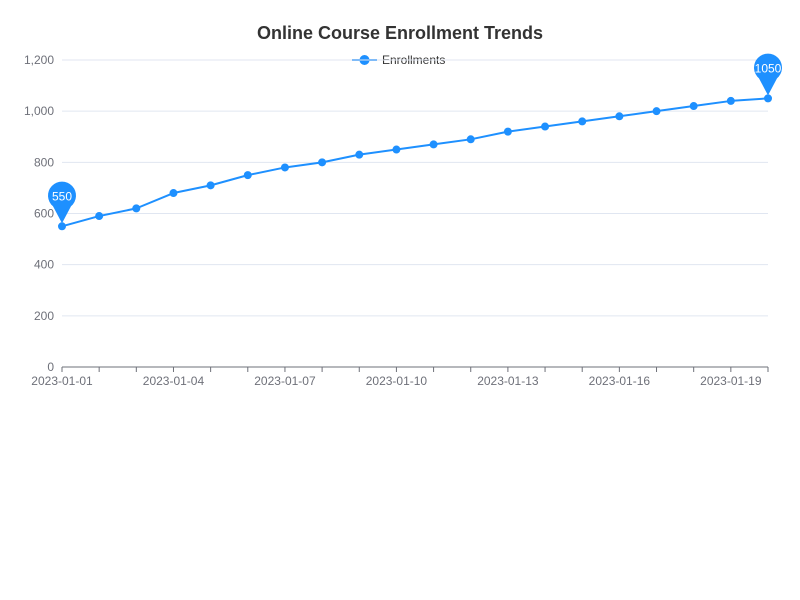  Describe the element at coordinates (44, 214) in the screenshot. I see `y-tick-label: 600` at that location.